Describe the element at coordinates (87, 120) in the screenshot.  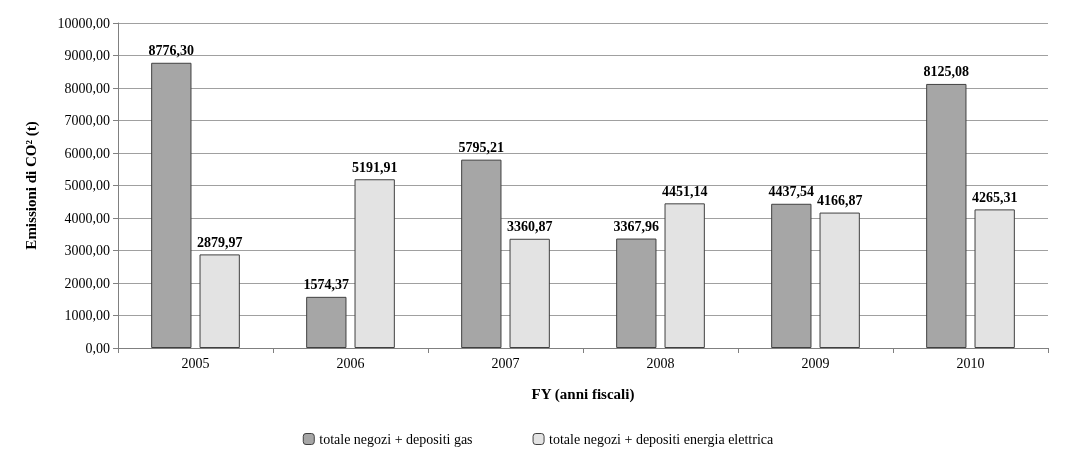
I see `y-tick-label: 7000,00` at that location.